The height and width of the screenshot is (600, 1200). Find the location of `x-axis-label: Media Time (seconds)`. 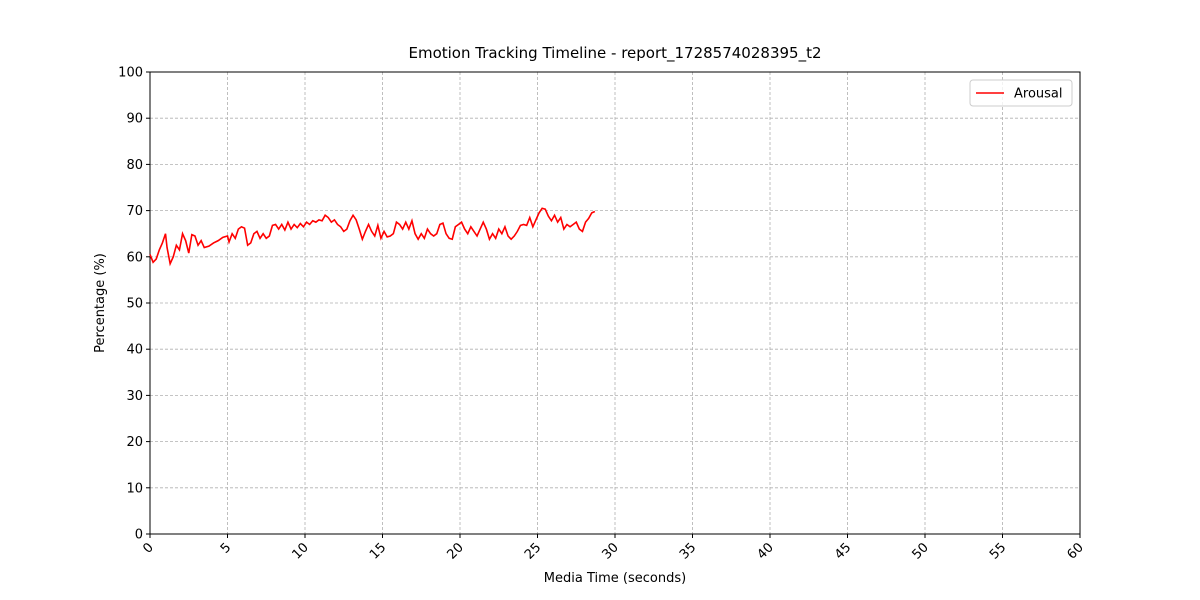

x-axis-label: Media Time (seconds) is located at coordinates (615, 578).